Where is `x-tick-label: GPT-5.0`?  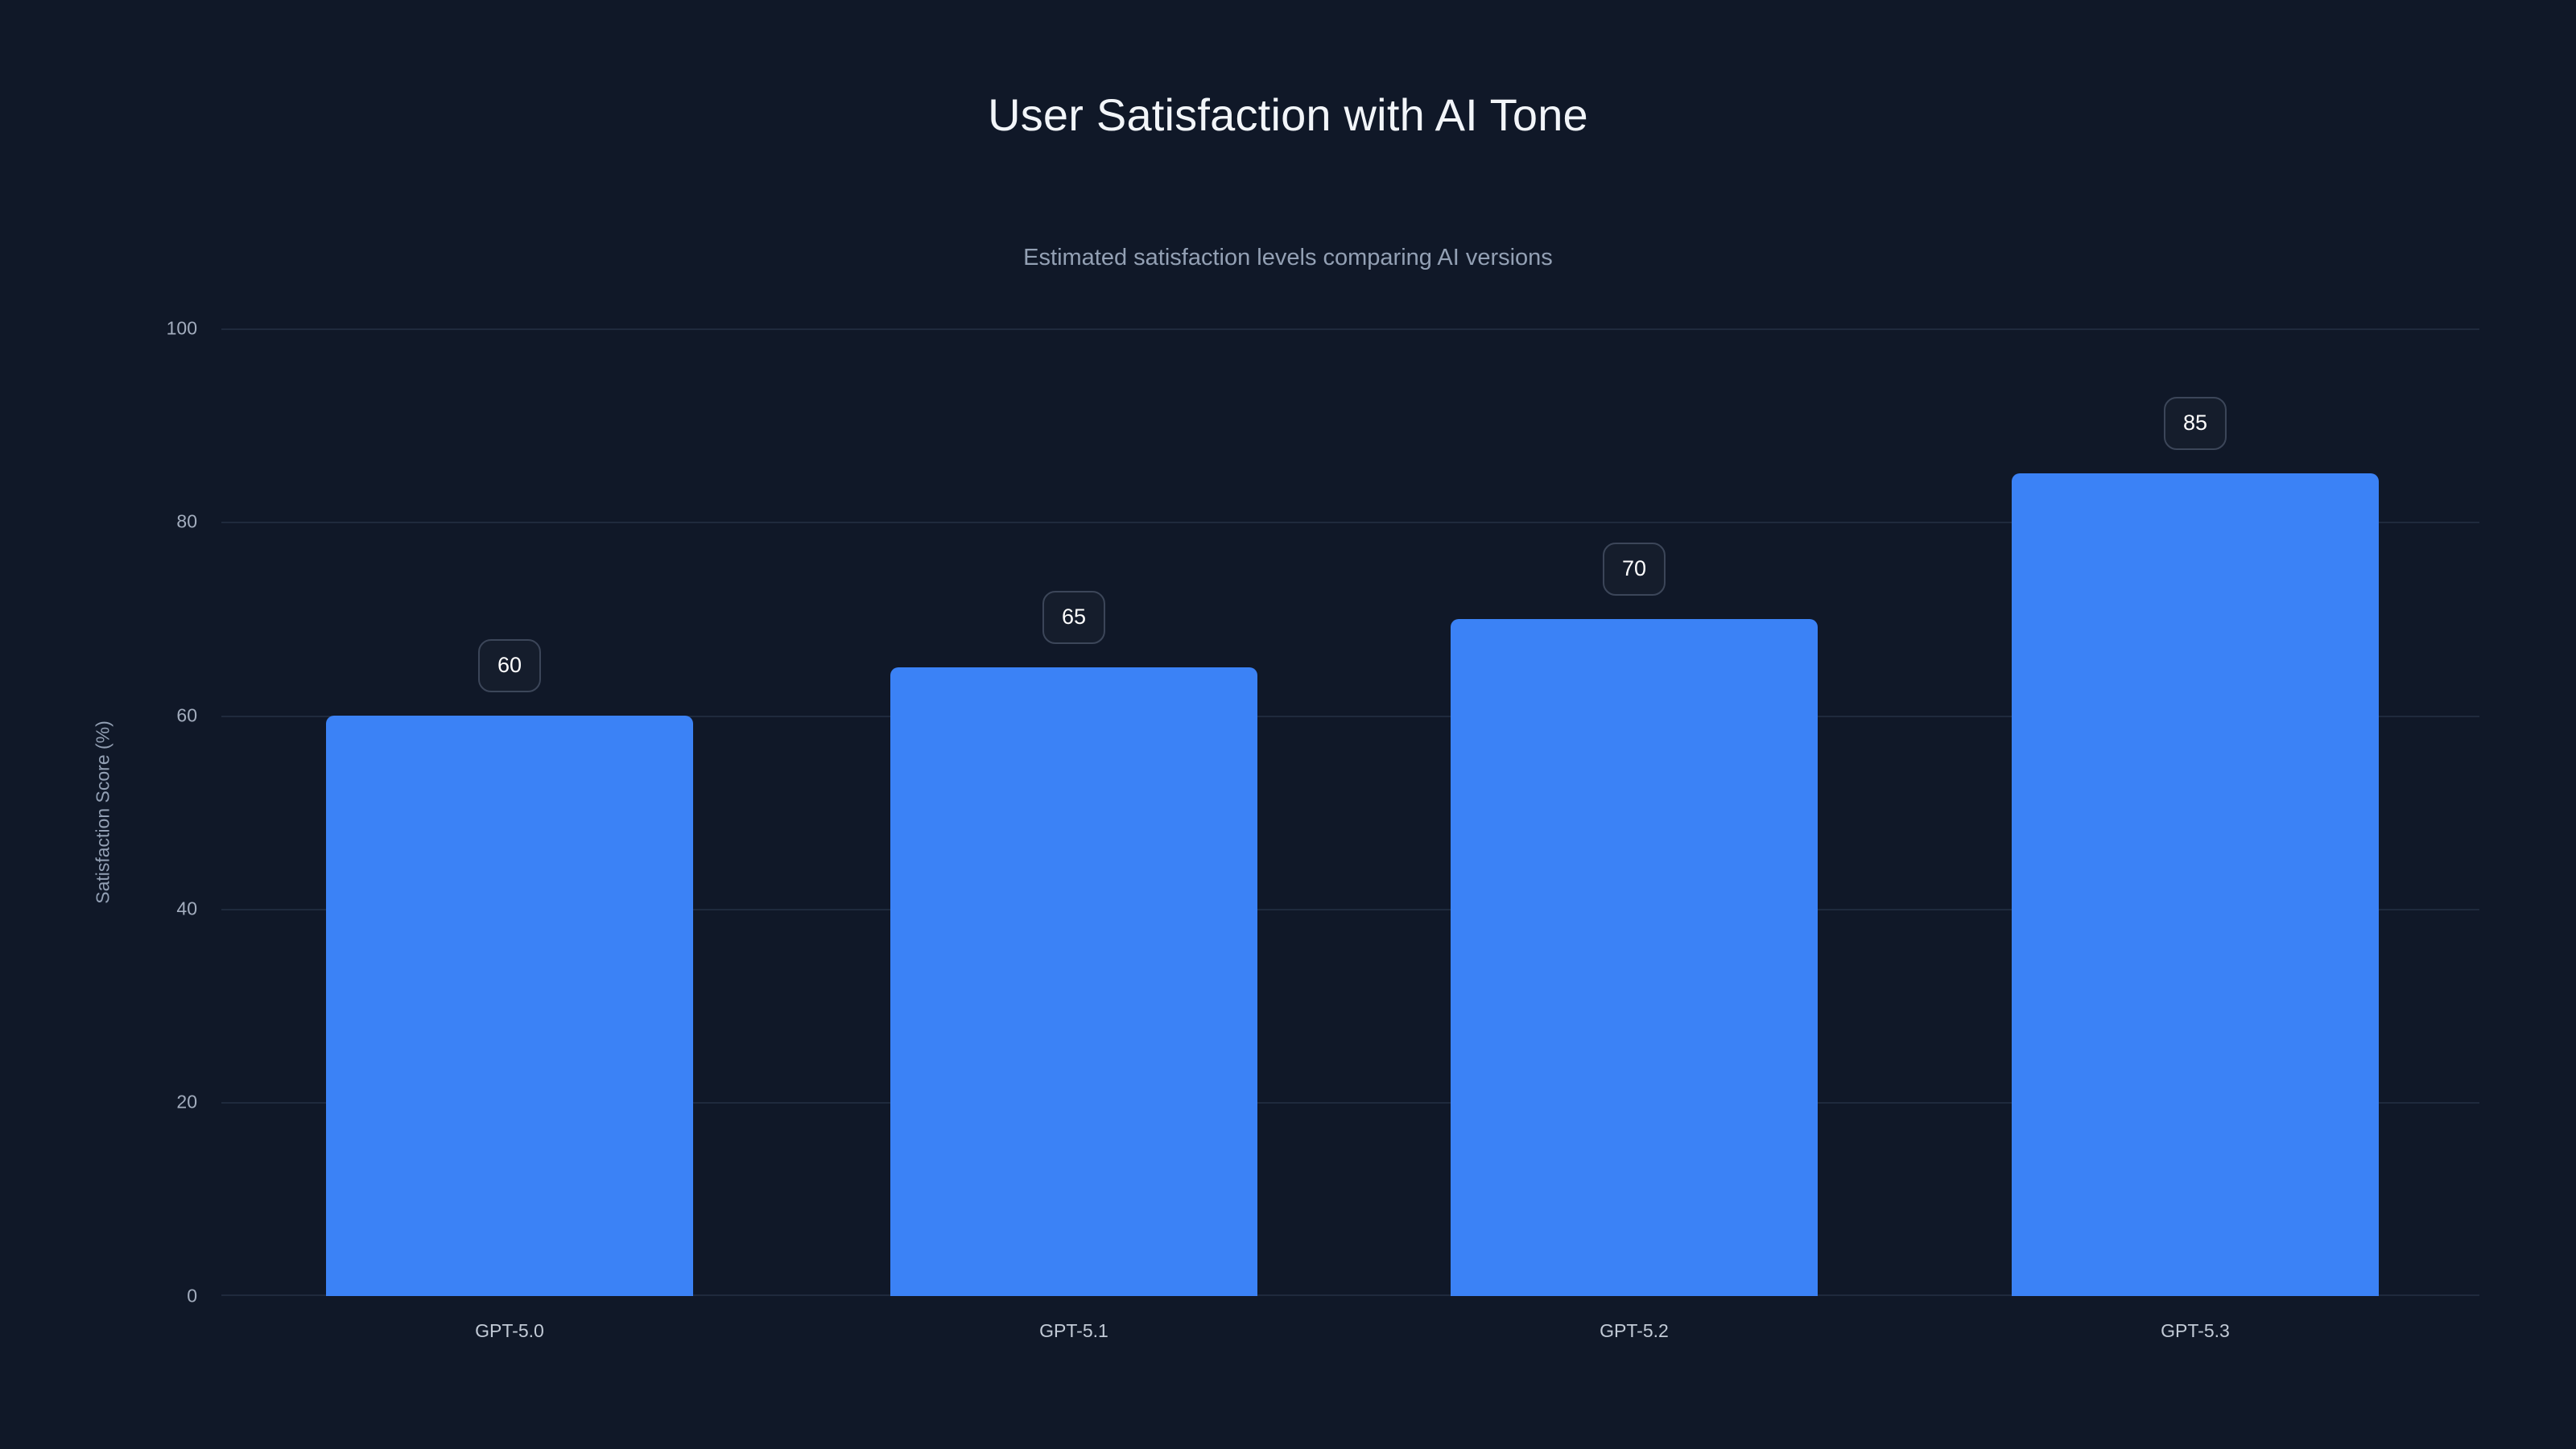
x-tick-label: GPT-5.0 is located at coordinates (509, 1330).